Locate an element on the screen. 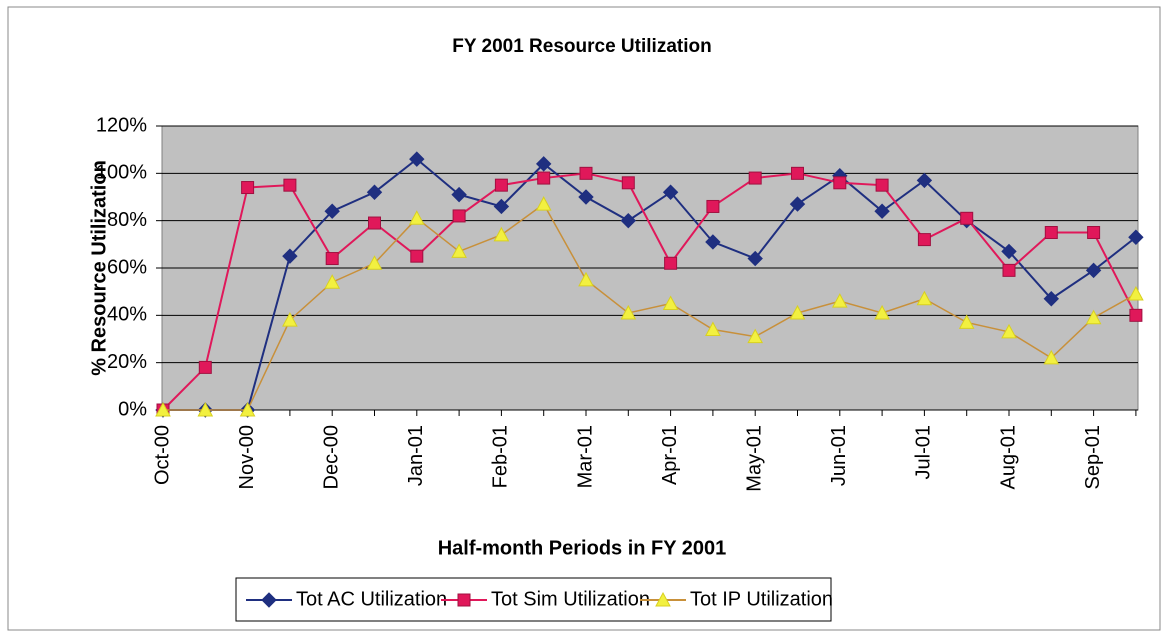 This screenshot has width=1169, height=643. y-tick-label: 120% is located at coordinates (121, 125).